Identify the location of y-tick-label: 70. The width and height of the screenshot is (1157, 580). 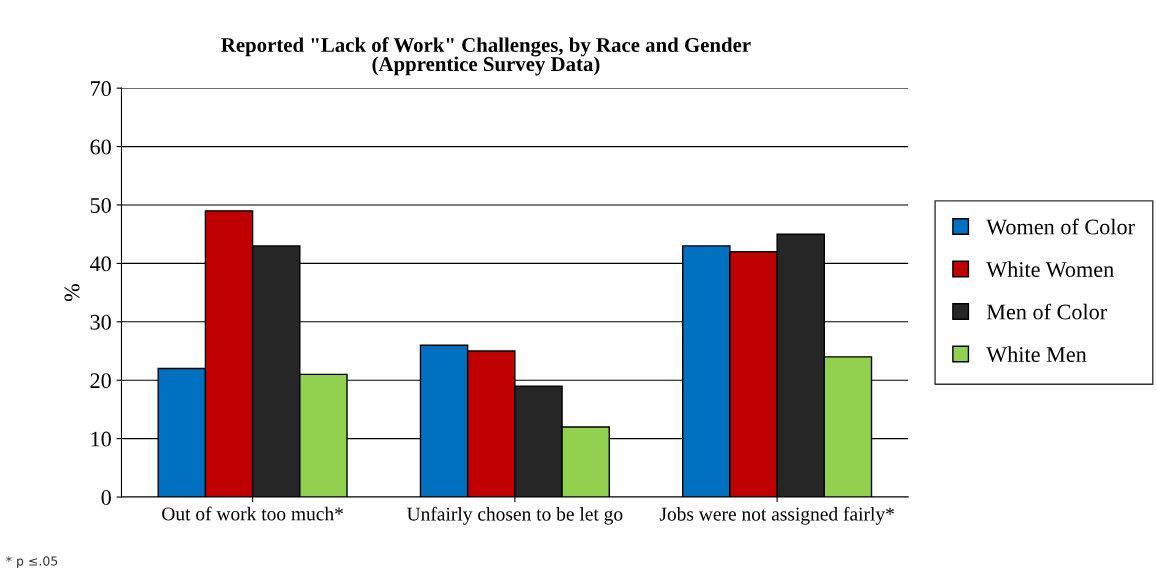
(101, 89).